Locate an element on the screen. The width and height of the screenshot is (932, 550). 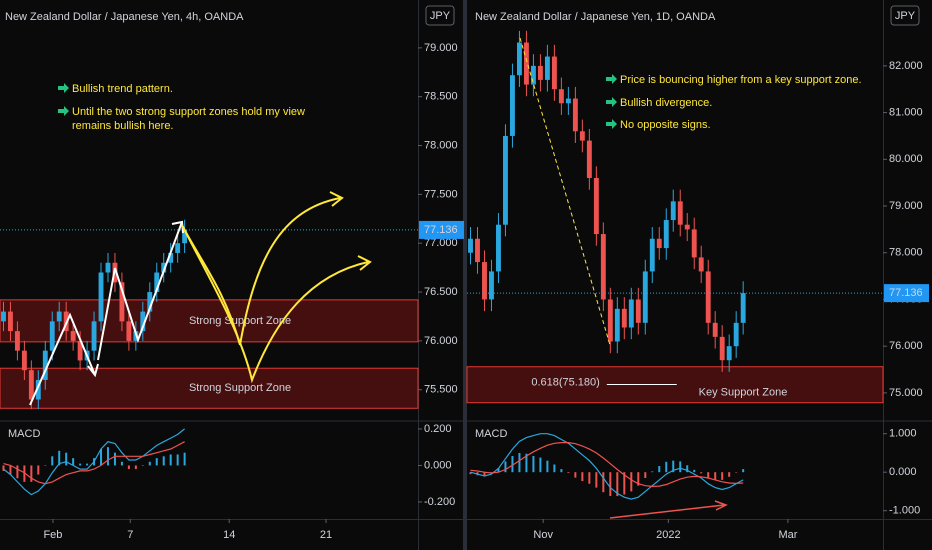
indicator-label: MACD is located at coordinates (24, 434).